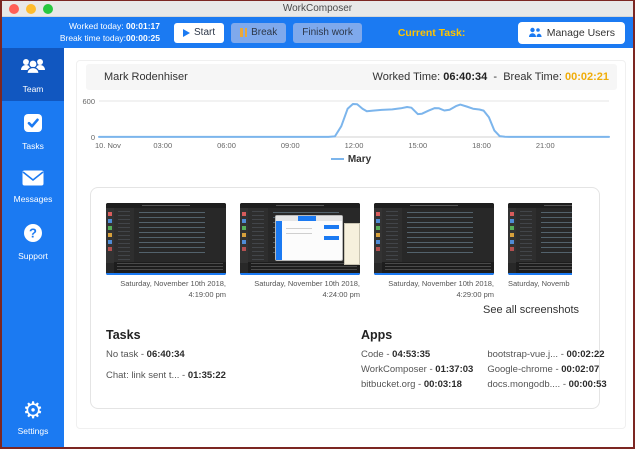 The width and height of the screenshot is (635, 449). Describe the element at coordinates (354, 145) in the screenshot. I see `svg-text: 12:00` at that location.